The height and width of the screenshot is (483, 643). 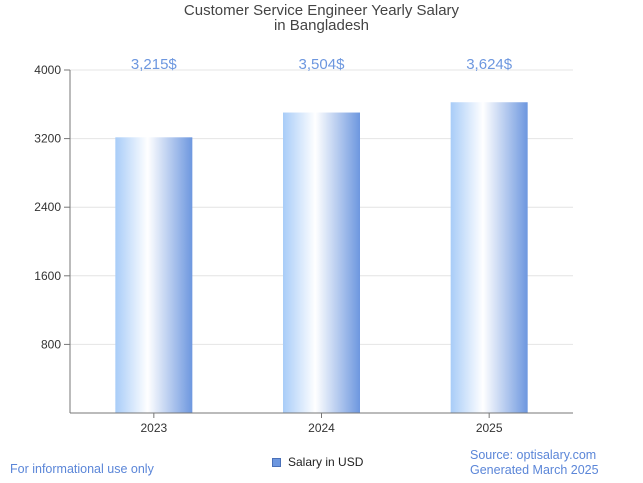 What do you see at coordinates (321, 428) in the screenshot?
I see `x-tick-label: 2024` at bounding box center [321, 428].